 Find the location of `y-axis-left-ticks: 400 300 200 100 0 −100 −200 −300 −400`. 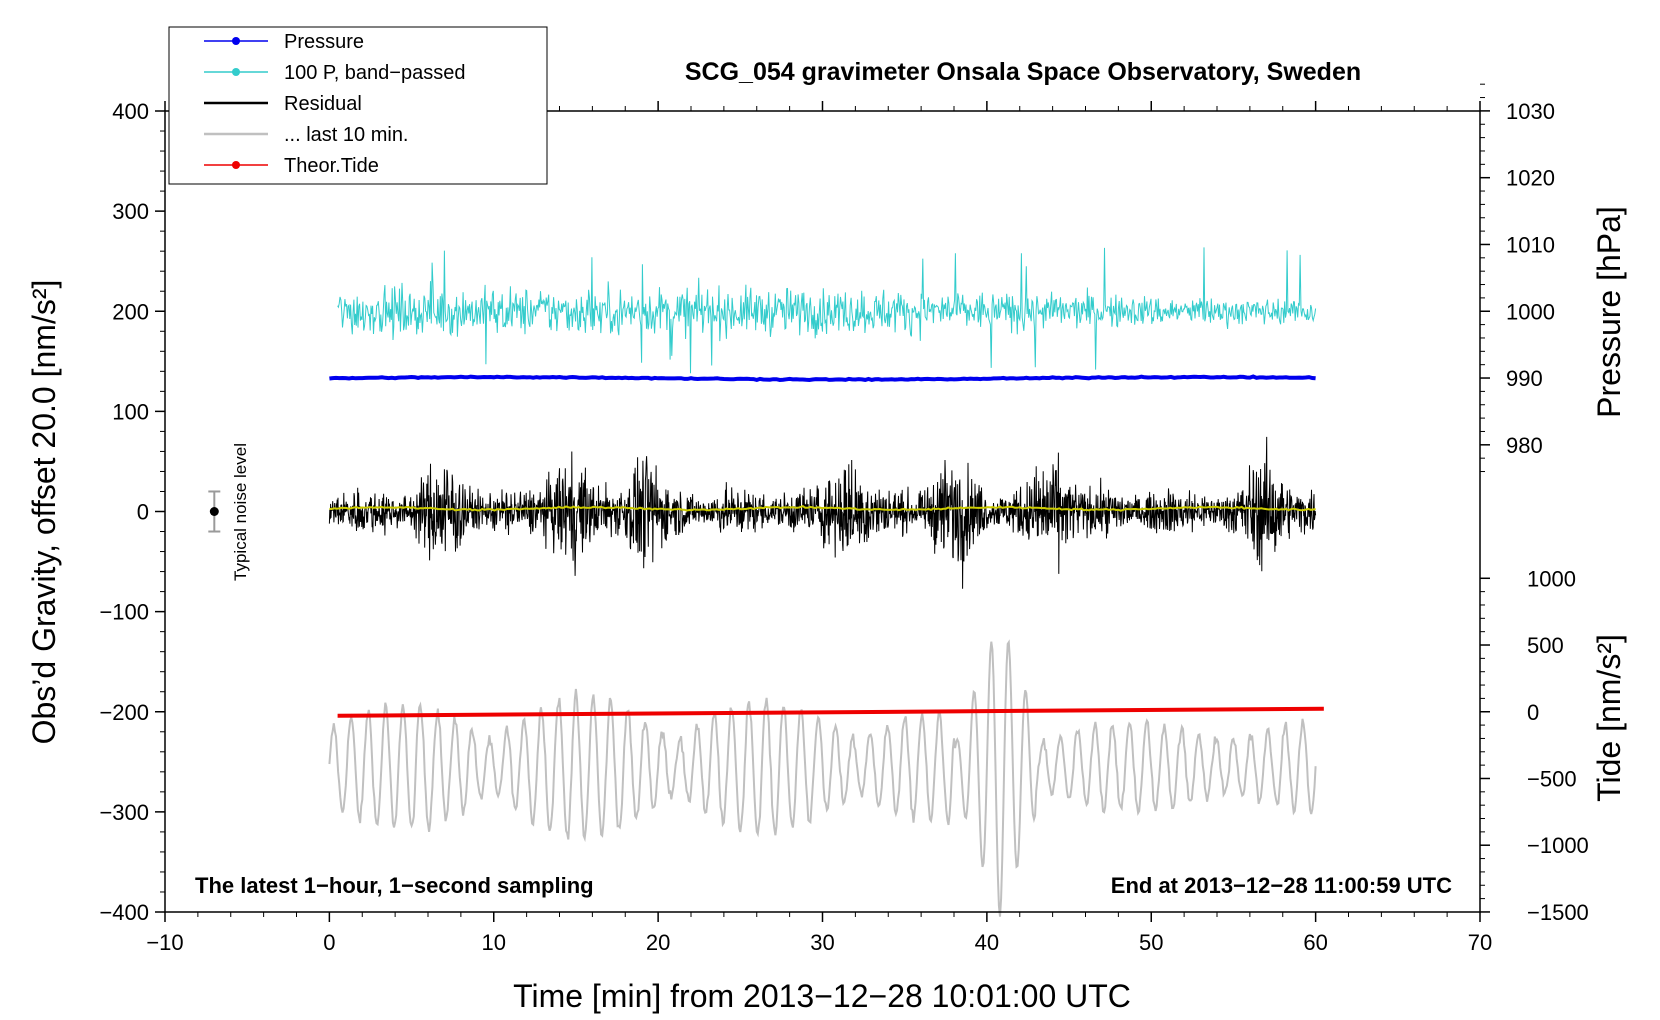

y-axis-left-ticks: 400 300 200 100 0 −100 −200 −300 −400 is located at coordinates (132, 512).